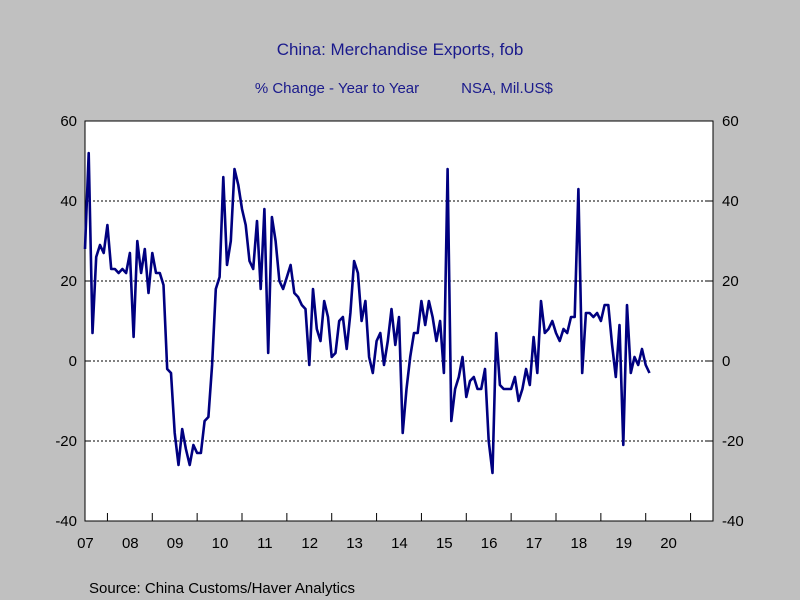  Describe the element at coordinates (399, 543) in the screenshot. I see `x-tick-label: 14` at that location.